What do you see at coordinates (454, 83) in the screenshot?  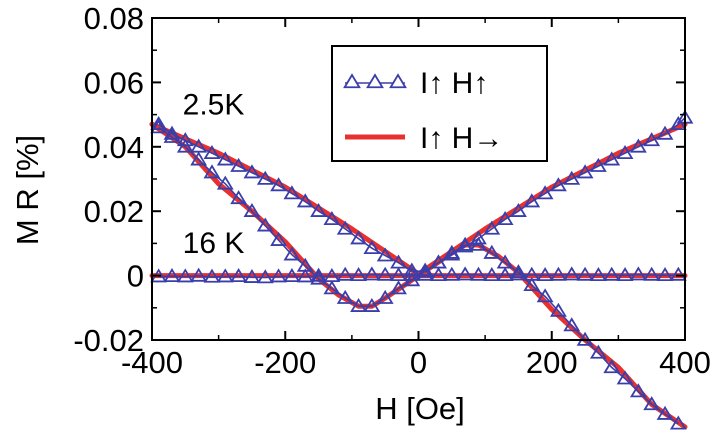 I see `legend-label-blue: I↑ H↑` at bounding box center [454, 83].